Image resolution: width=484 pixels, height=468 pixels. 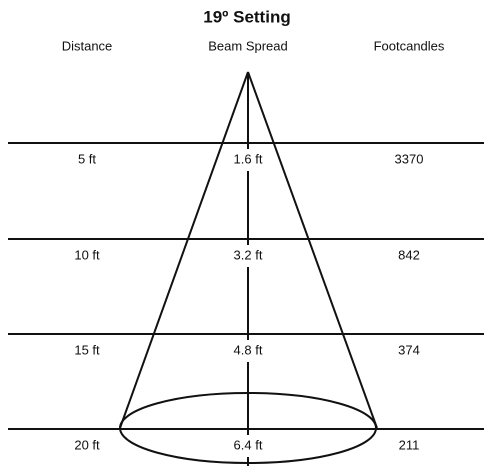 What do you see at coordinates (246, 16) in the screenshot?
I see `title: 19º Setting` at bounding box center [246, 16].